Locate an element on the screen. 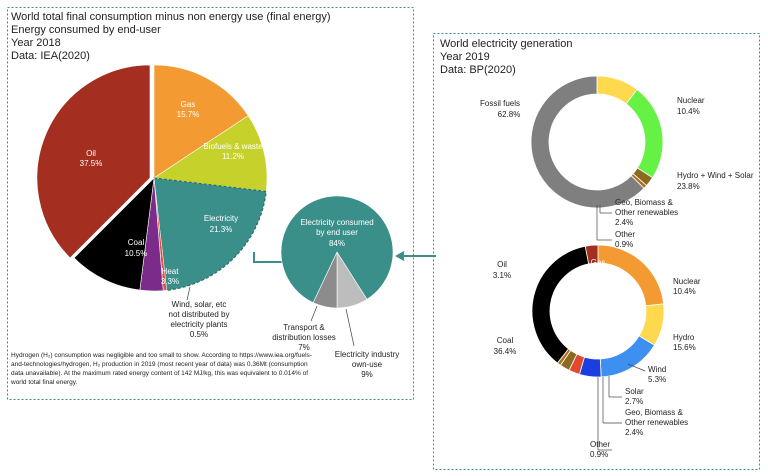 The image size is (768, 476). left-source: Data: IEA(2020) is located at coordinates (50, 56).